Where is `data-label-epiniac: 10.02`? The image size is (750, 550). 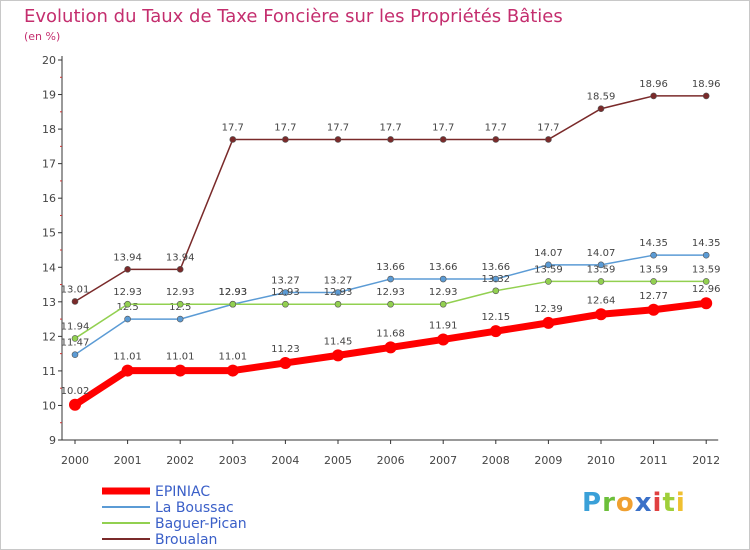 data-label-epiniac: 10.02 is located at coordinates (75, 391).